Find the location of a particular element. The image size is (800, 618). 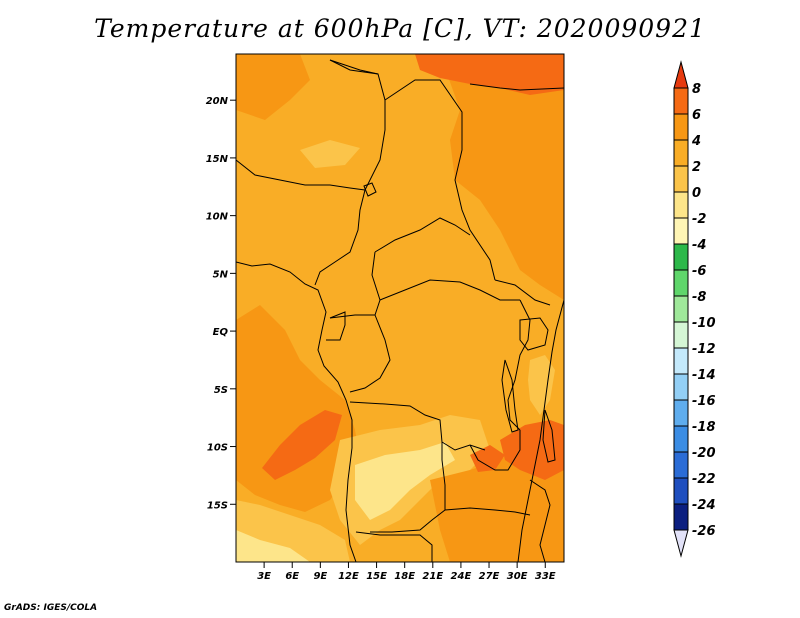

lat-tick-label: 20N is located at coordinates (217, 101).